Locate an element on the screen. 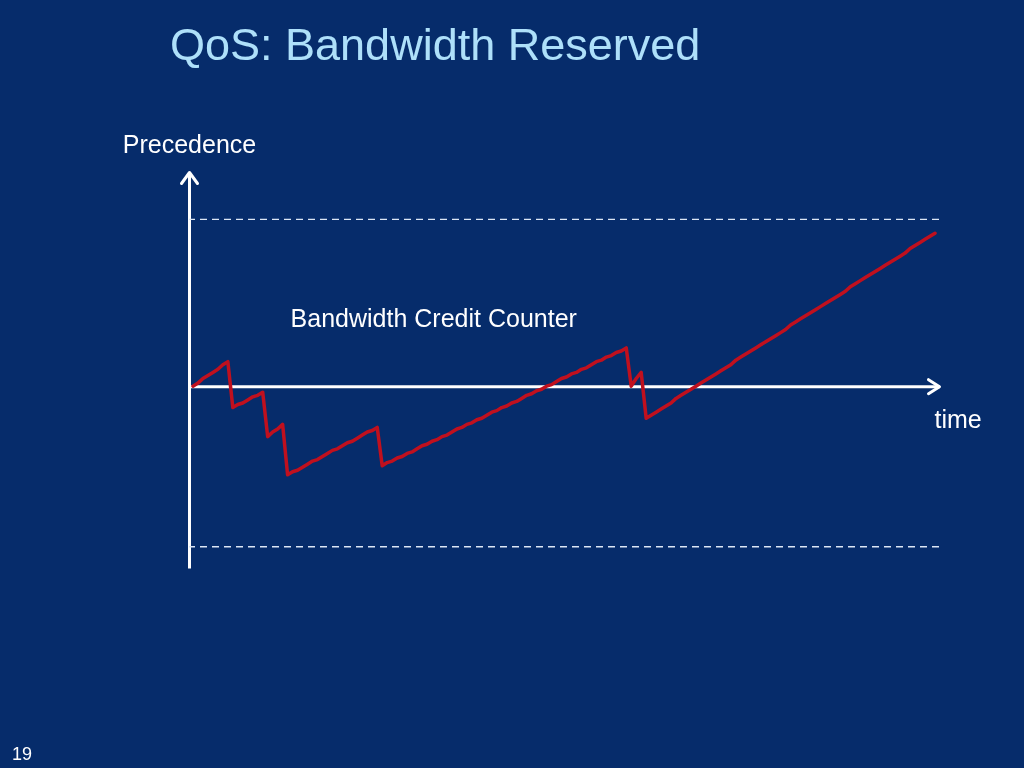 This screenshot has height=768, width=1024. series-label: Bandwidth Credit Counter is located at coordinates (433, 318).